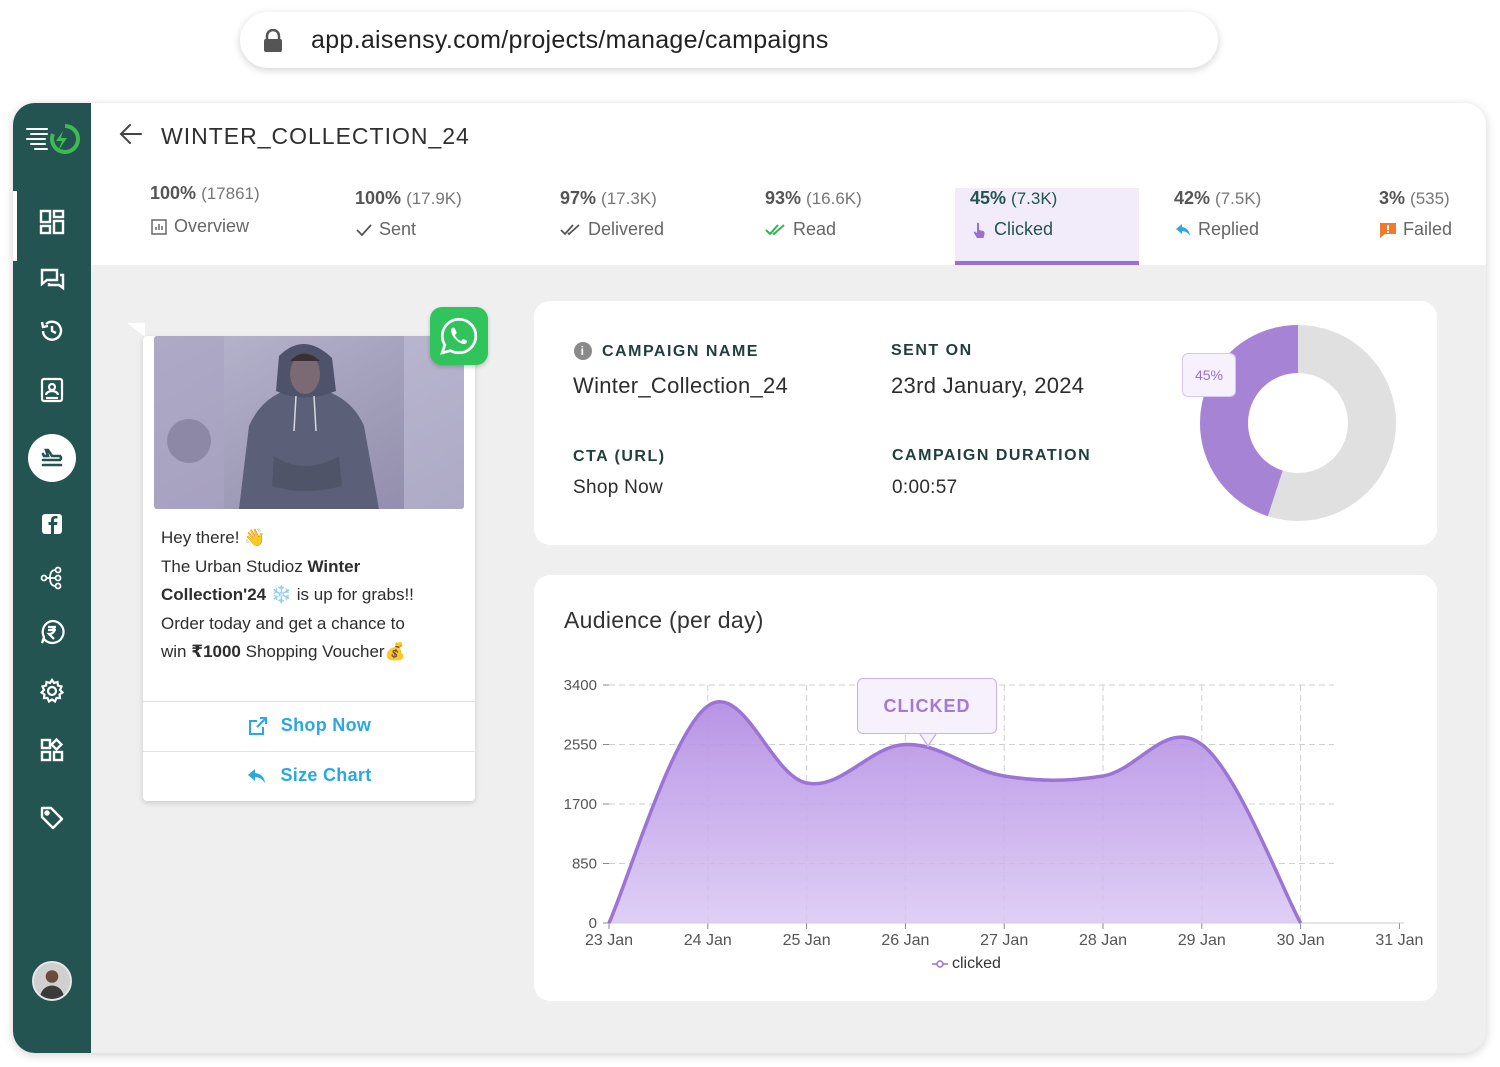  What do you see at coordinates (52, 691) in the screenshot?
I see `sidebar-item-settings` at bounding box center [52, 691].